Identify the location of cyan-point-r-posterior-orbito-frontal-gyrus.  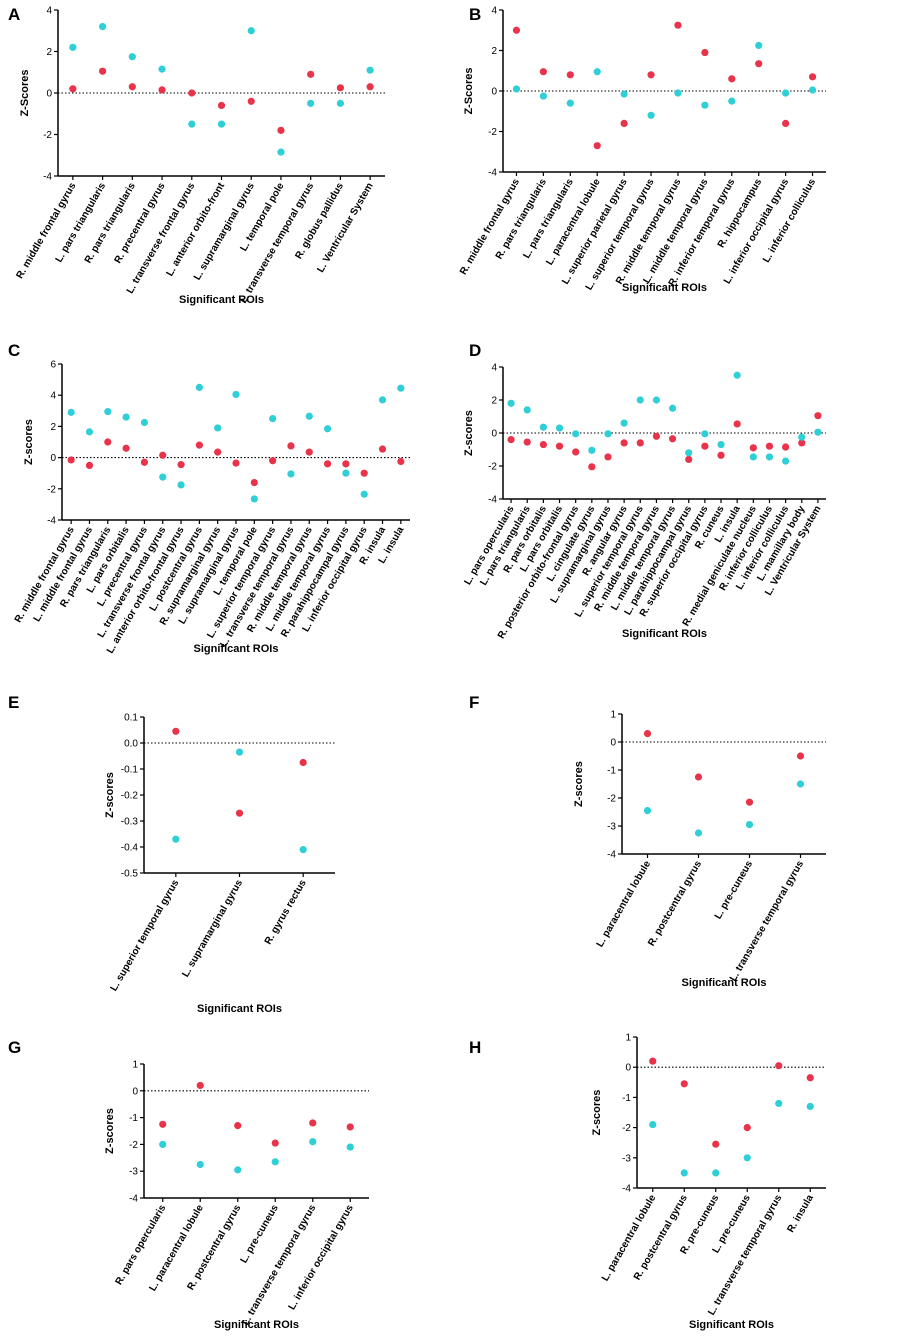
(576, 434).